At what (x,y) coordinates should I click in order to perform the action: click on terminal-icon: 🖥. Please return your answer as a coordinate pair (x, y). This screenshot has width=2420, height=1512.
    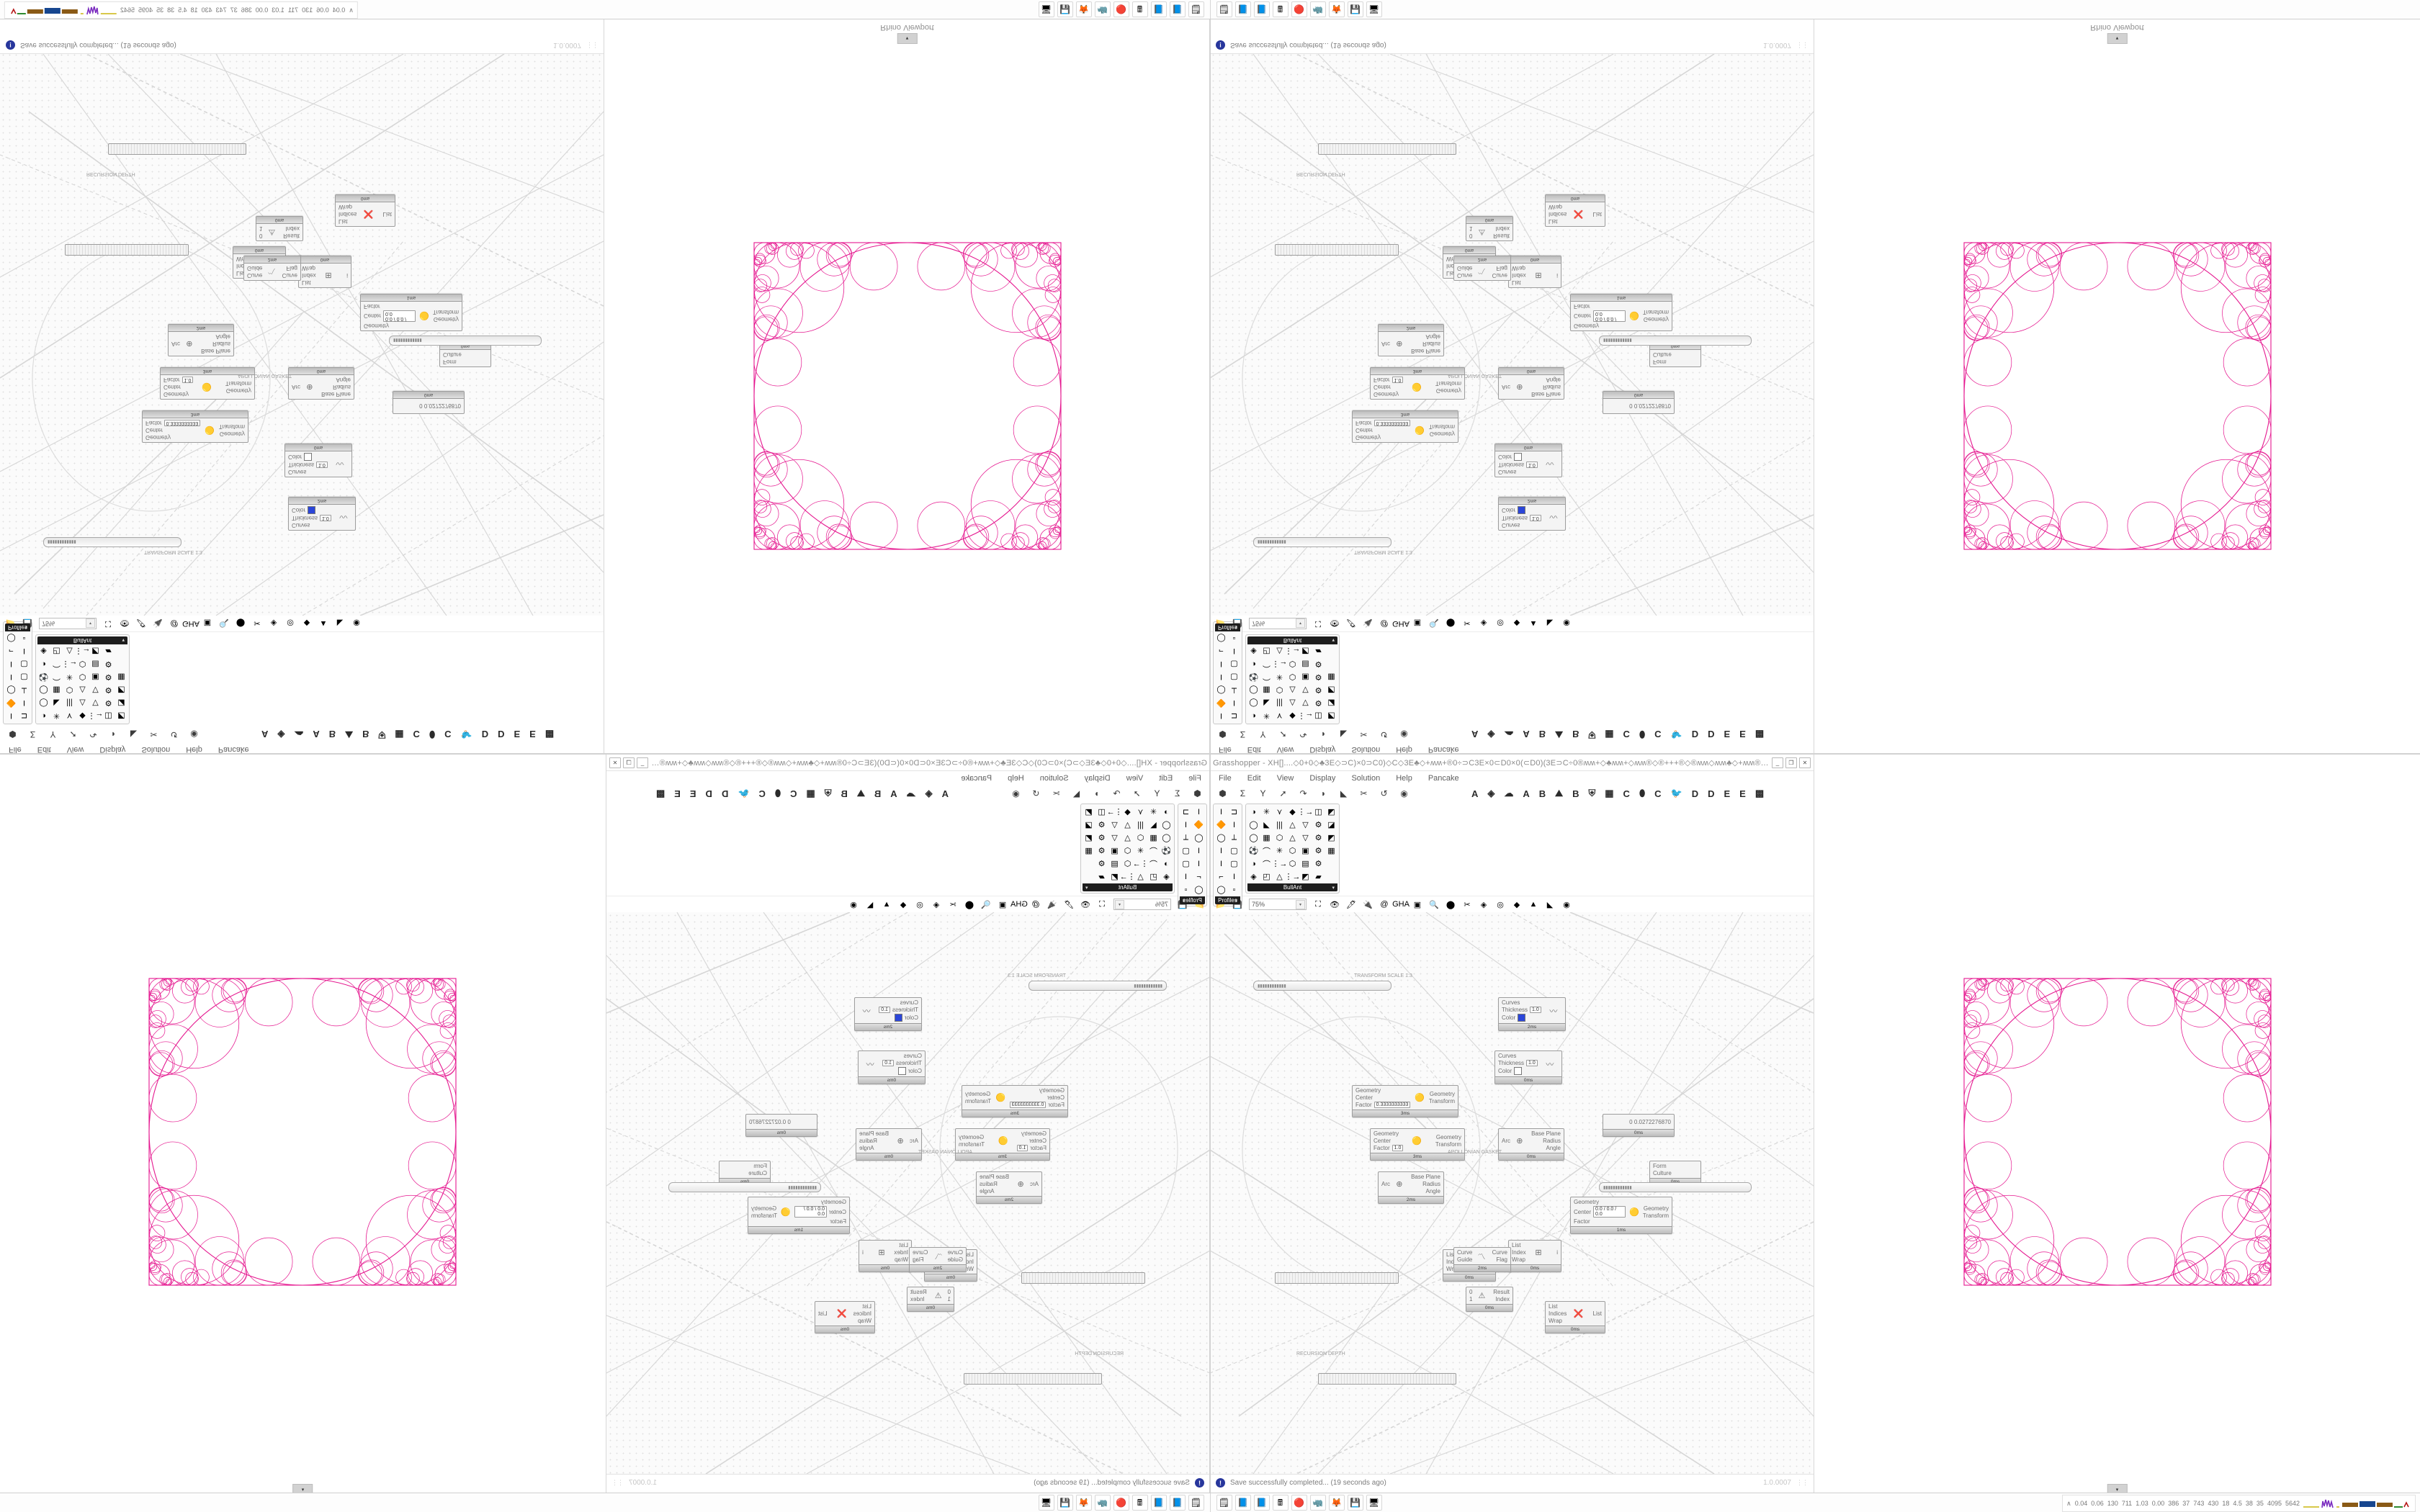
    Looking at the image, I should click on (1374, 1503).